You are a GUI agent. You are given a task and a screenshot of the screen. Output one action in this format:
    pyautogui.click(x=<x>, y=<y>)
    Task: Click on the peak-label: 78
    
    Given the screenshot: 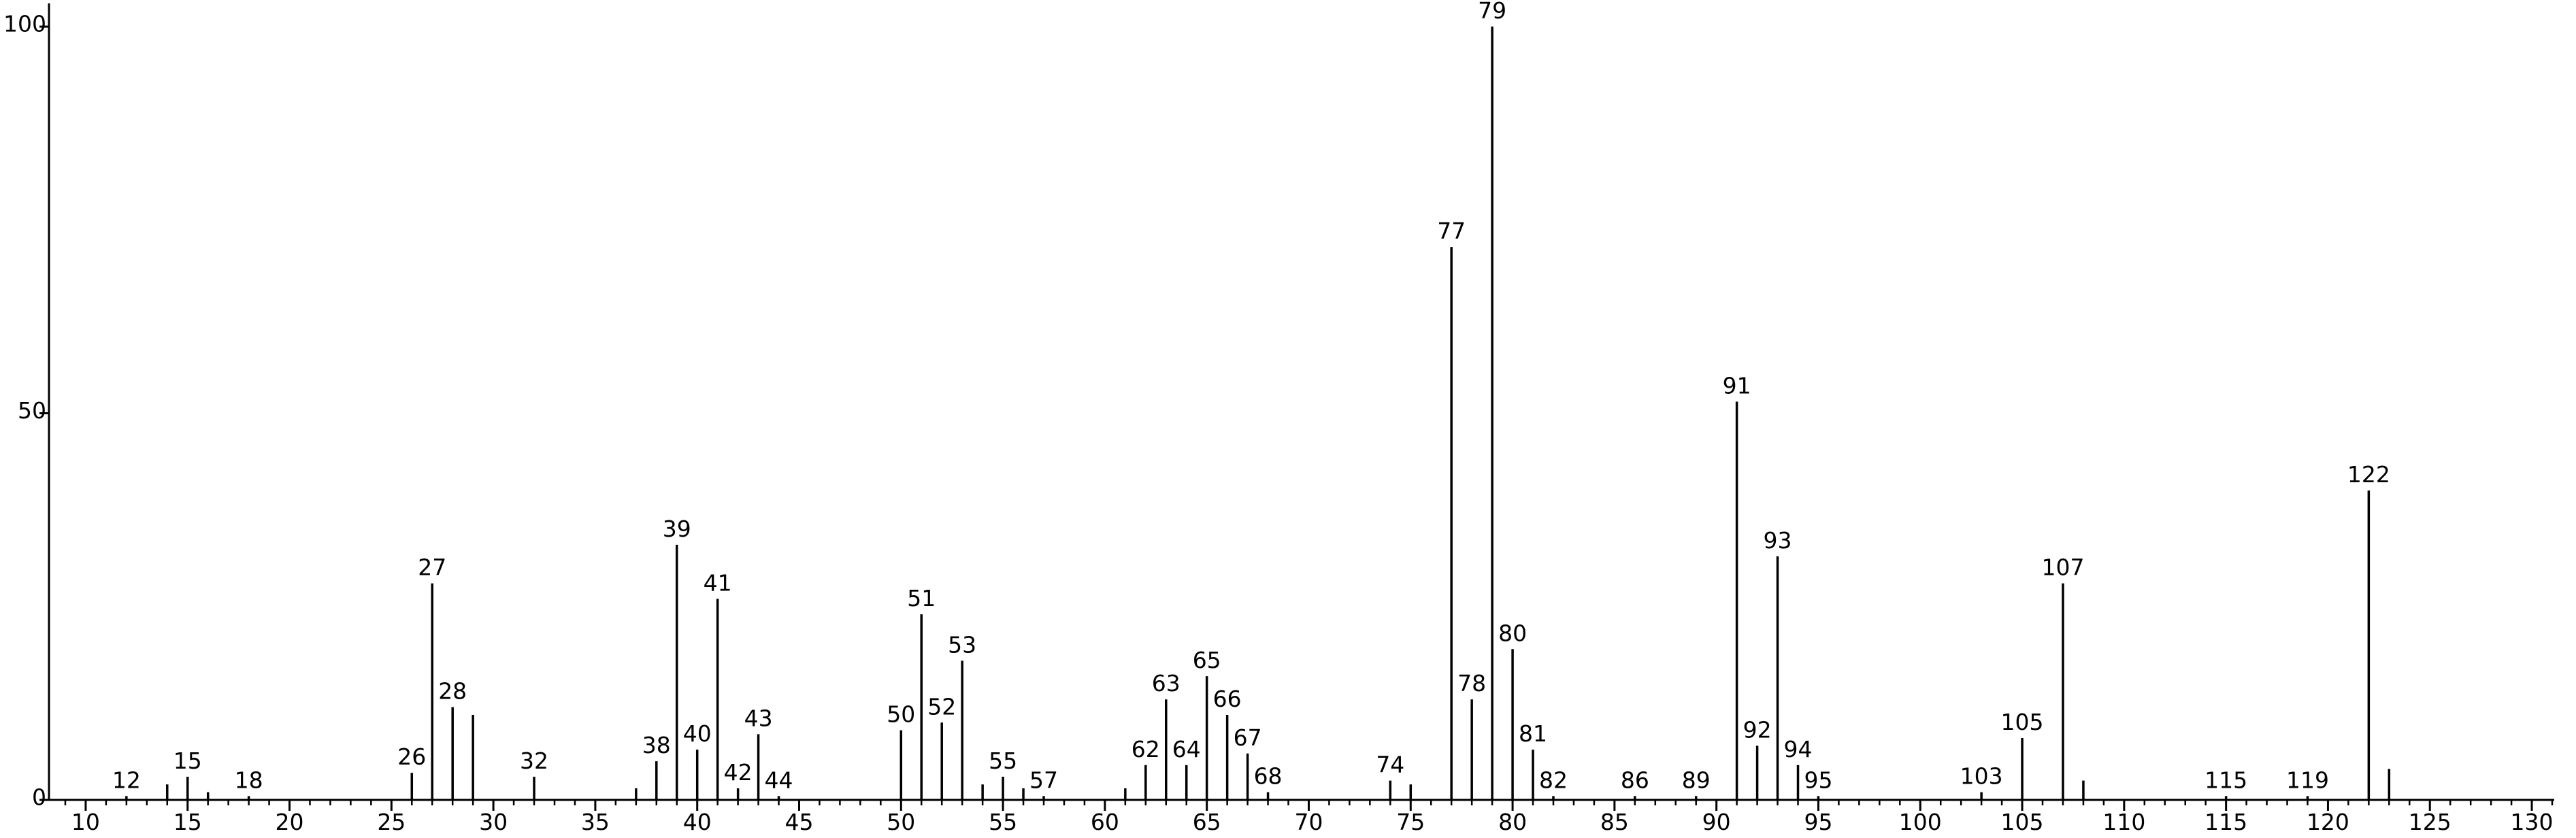 What is the action you would take?
    pyautogui.click(x=1472, y=684)
    